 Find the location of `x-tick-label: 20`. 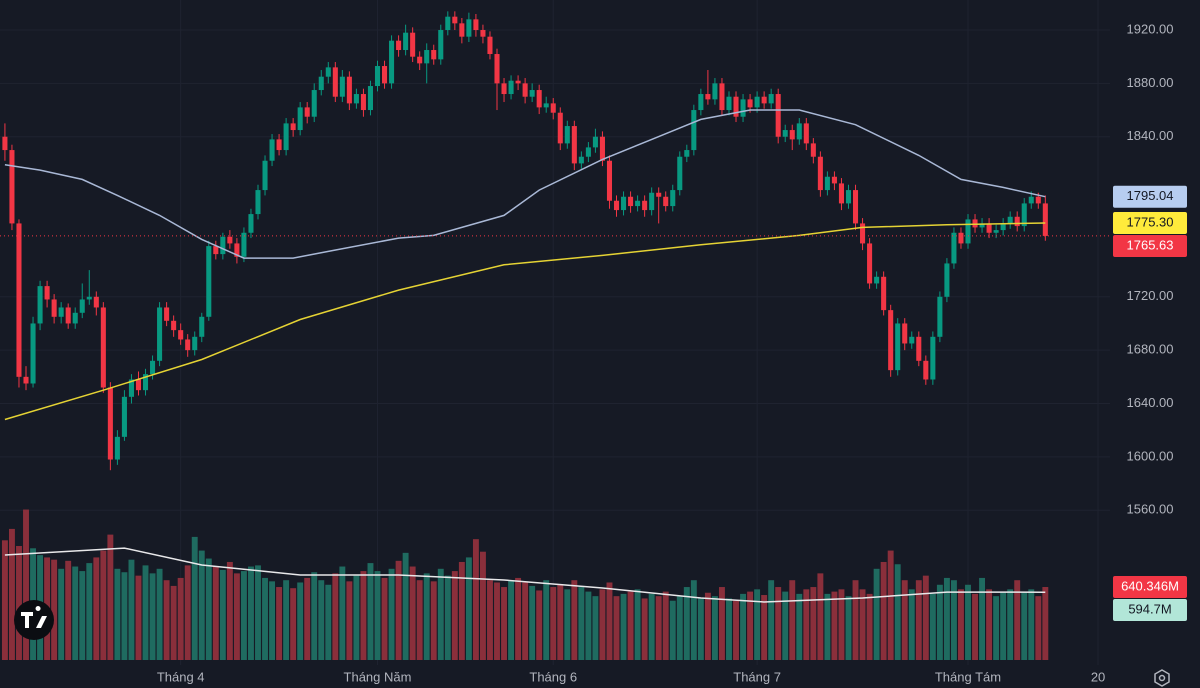

x-tick-label: 20 is located at coordinates (1098, 676).